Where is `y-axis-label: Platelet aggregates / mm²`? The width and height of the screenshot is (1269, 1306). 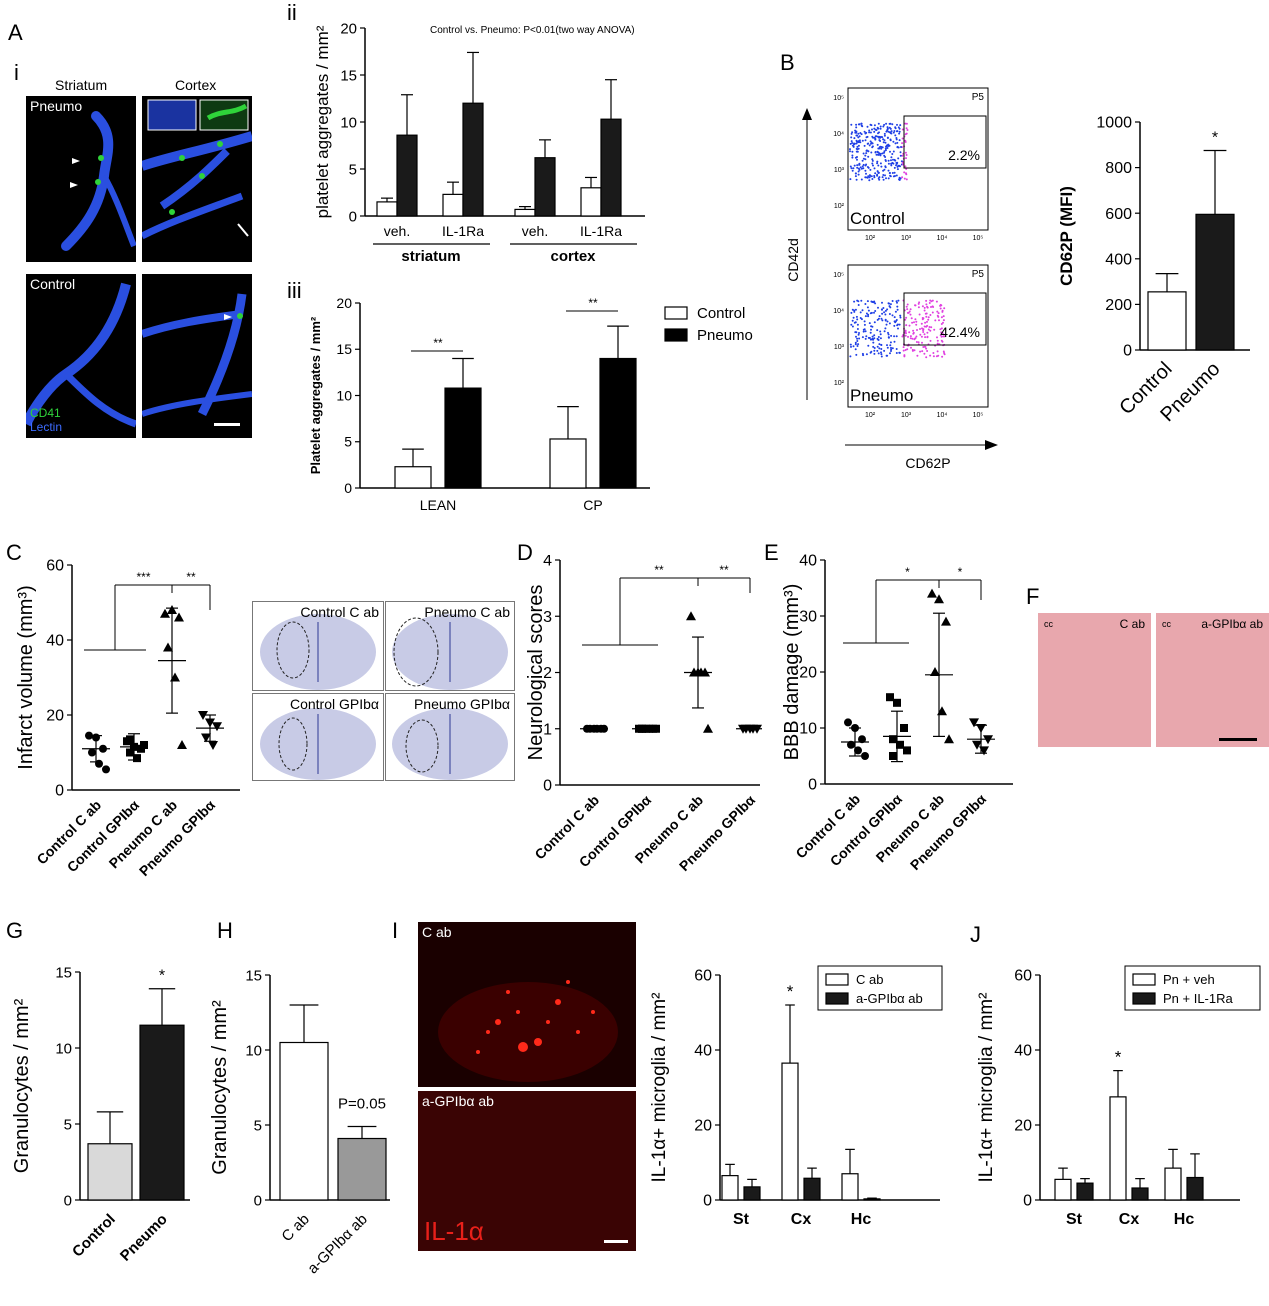
y-axis-label: Platelet aggregates / mm² is located at coordinates (315, 395).